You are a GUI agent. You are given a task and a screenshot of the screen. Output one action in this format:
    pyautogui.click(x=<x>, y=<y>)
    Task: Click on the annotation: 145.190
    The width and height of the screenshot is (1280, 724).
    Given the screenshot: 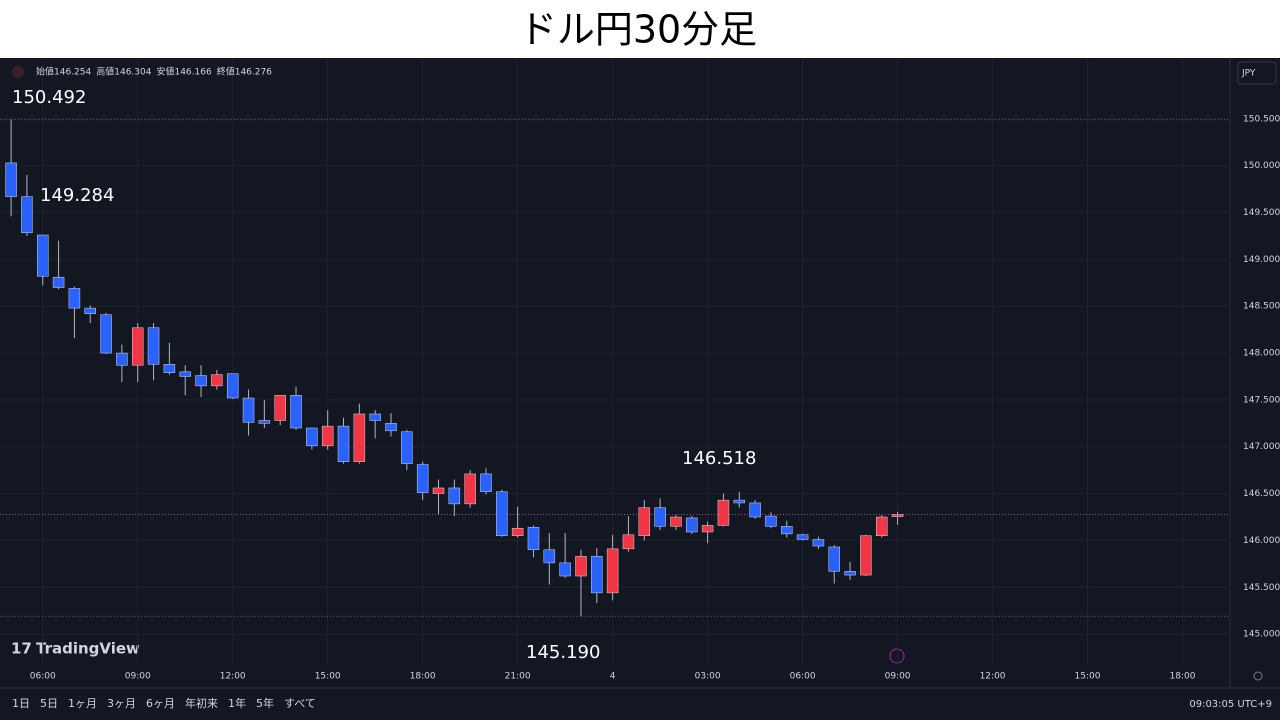 What is the action you would take?
    pyautogui.click(x=563, y=652)
    